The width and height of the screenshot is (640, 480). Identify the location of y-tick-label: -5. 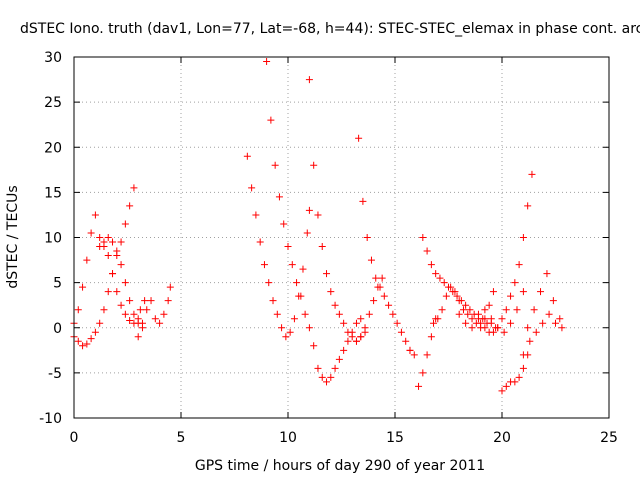
(55, 374).